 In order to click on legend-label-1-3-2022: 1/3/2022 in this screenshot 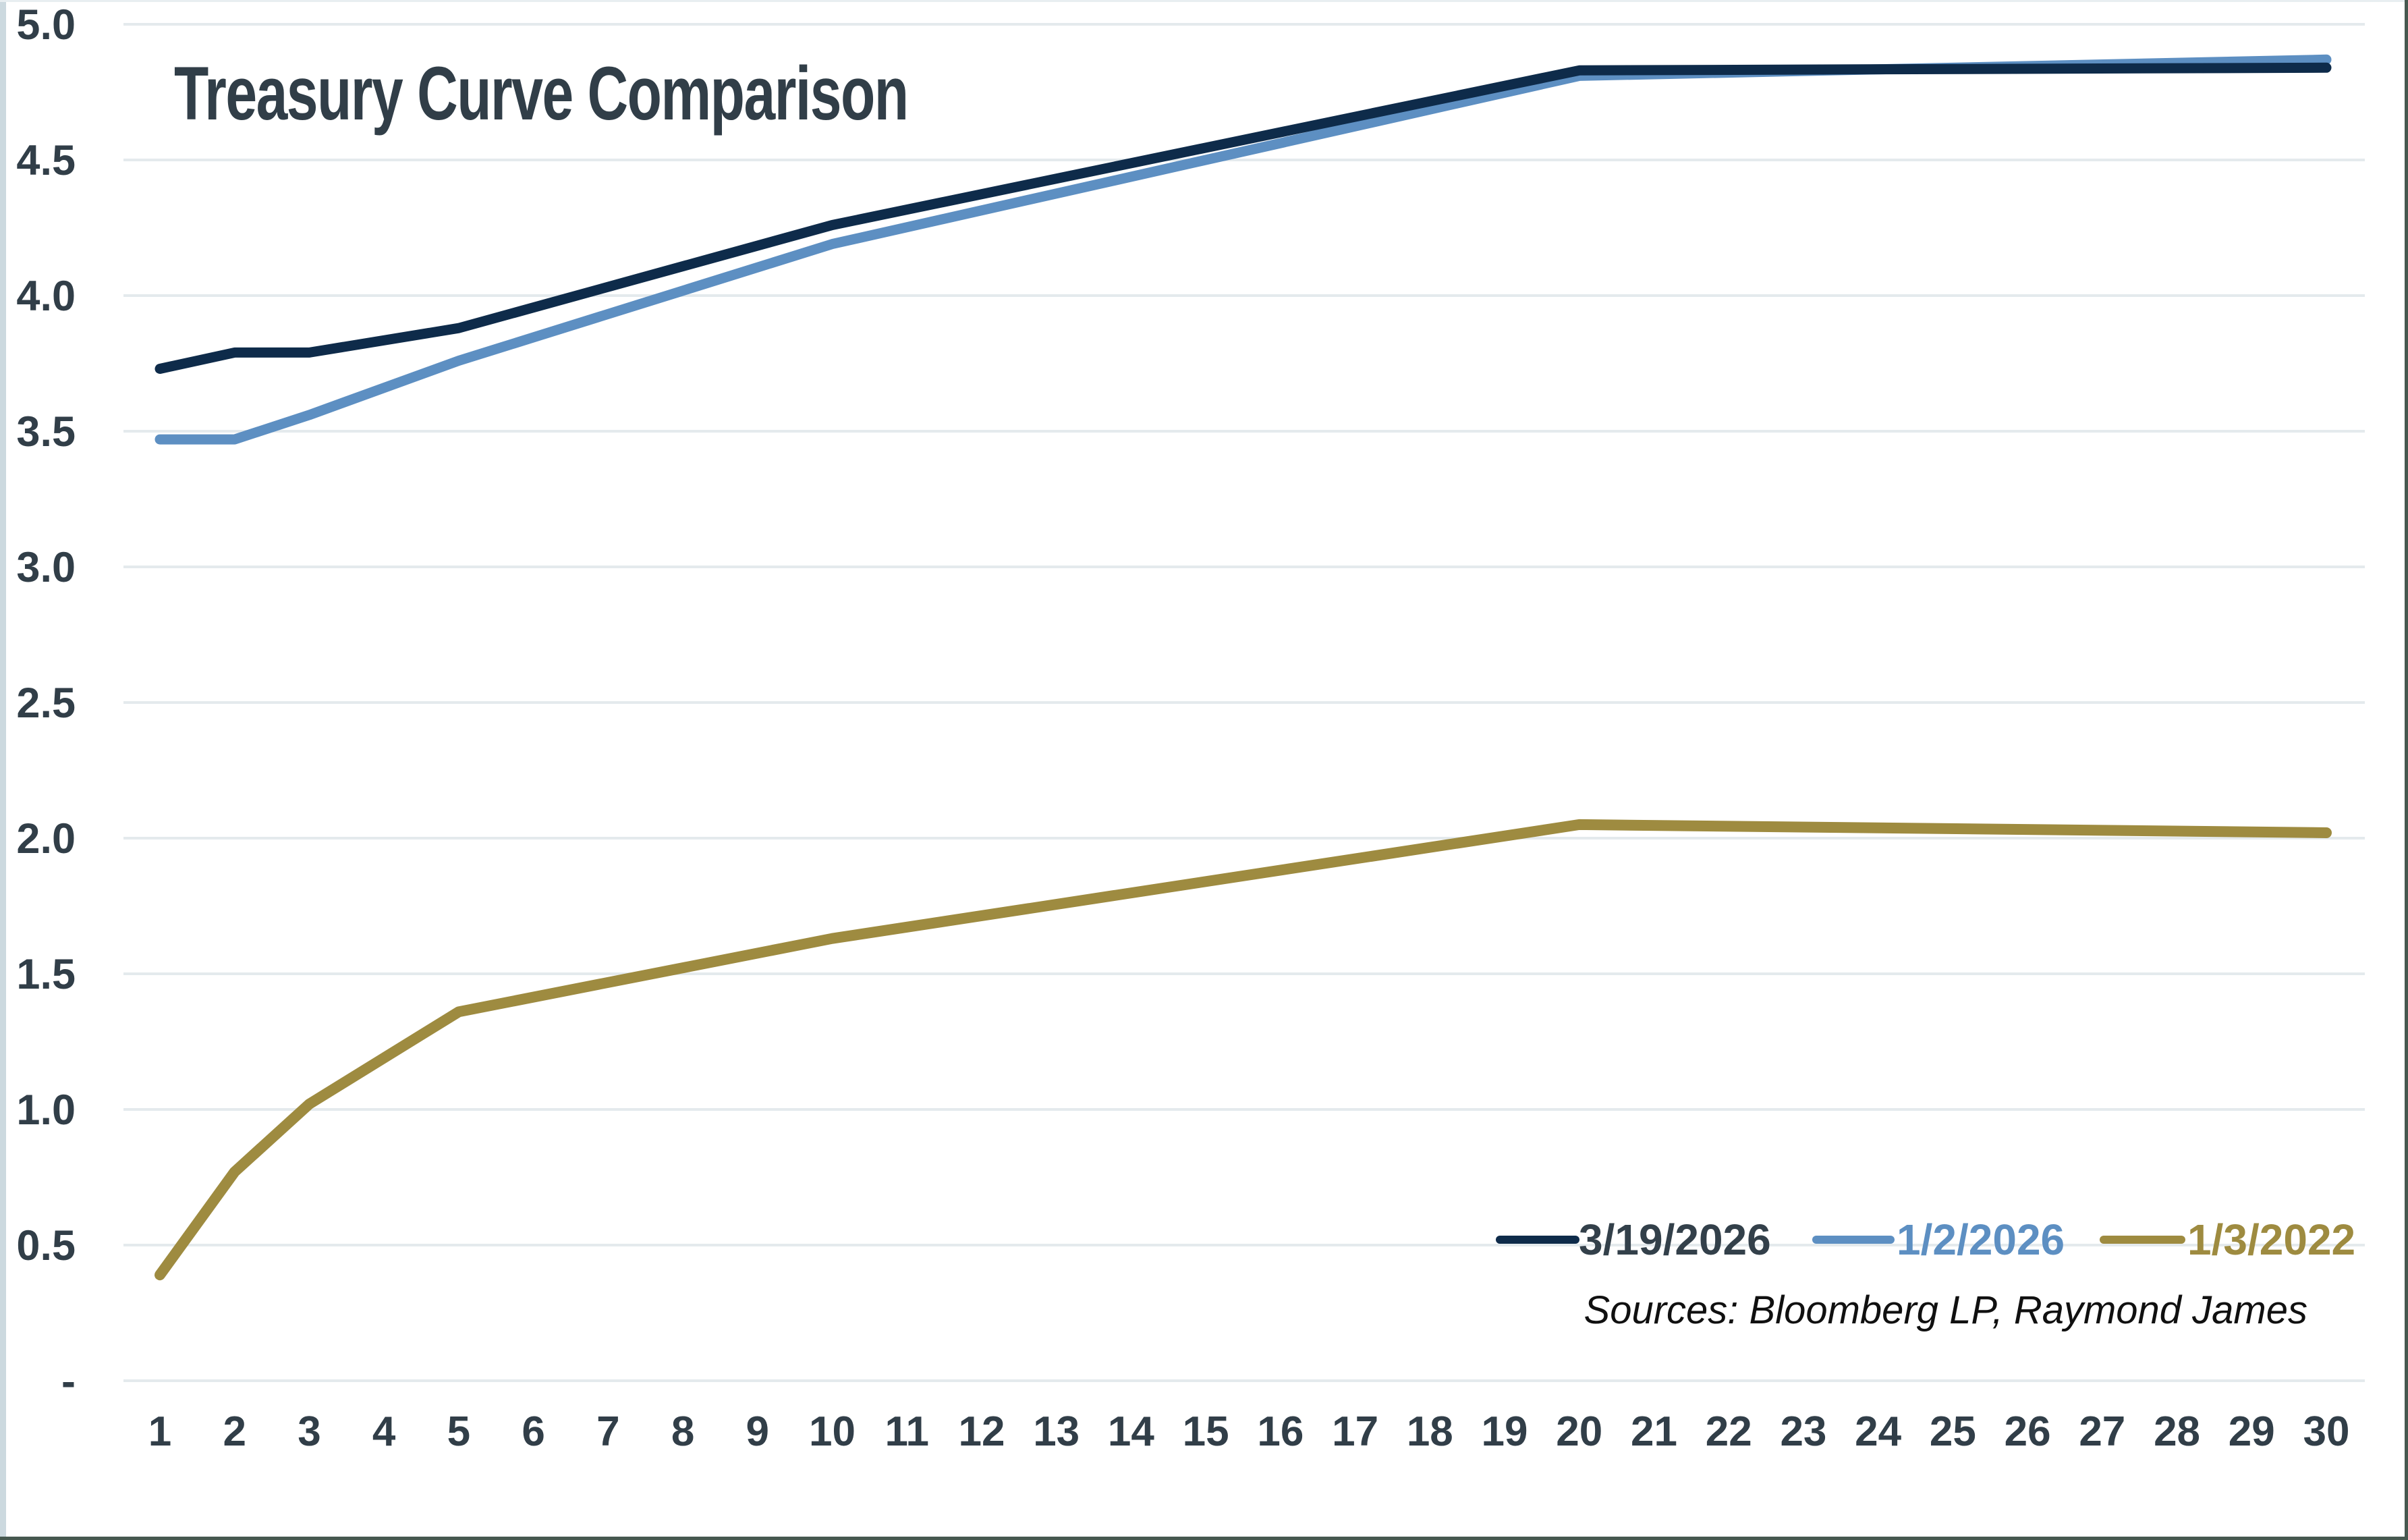, I will do `click(2271, 1239)`.